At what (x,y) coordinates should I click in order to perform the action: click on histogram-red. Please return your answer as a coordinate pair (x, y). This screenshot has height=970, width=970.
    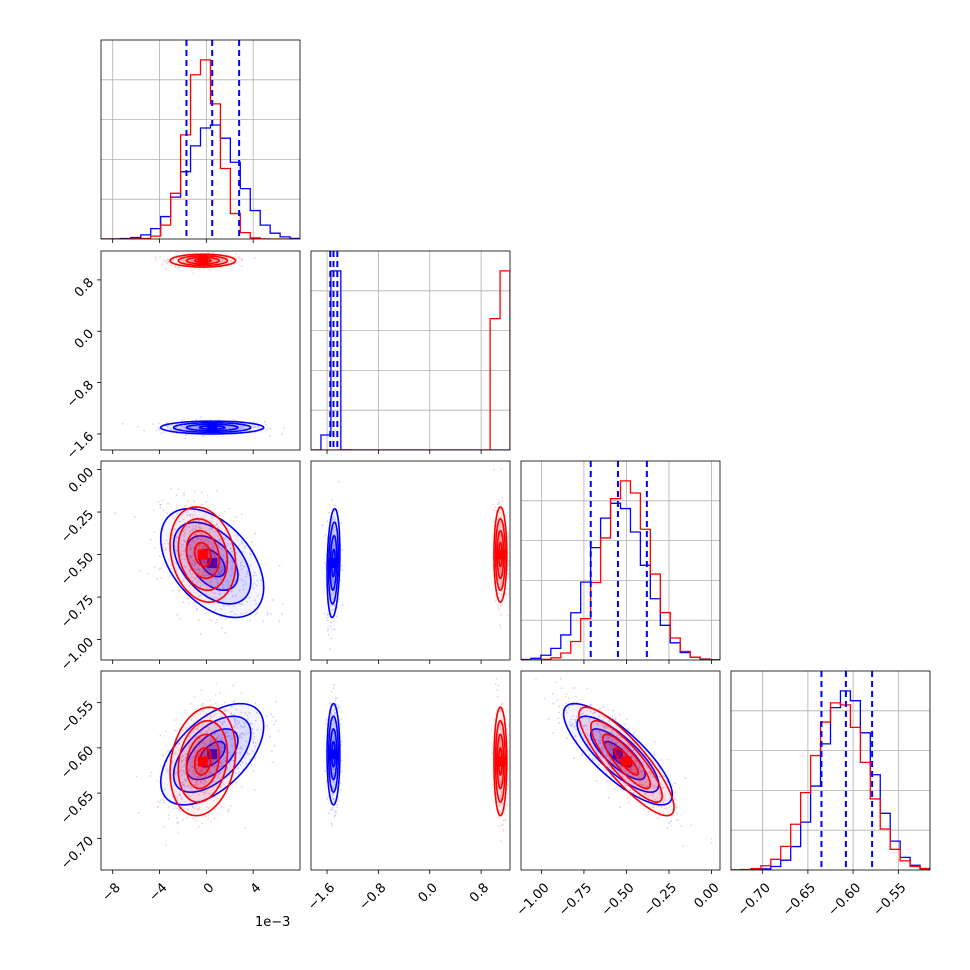
    Looking at the image, I should click on (620, 570).